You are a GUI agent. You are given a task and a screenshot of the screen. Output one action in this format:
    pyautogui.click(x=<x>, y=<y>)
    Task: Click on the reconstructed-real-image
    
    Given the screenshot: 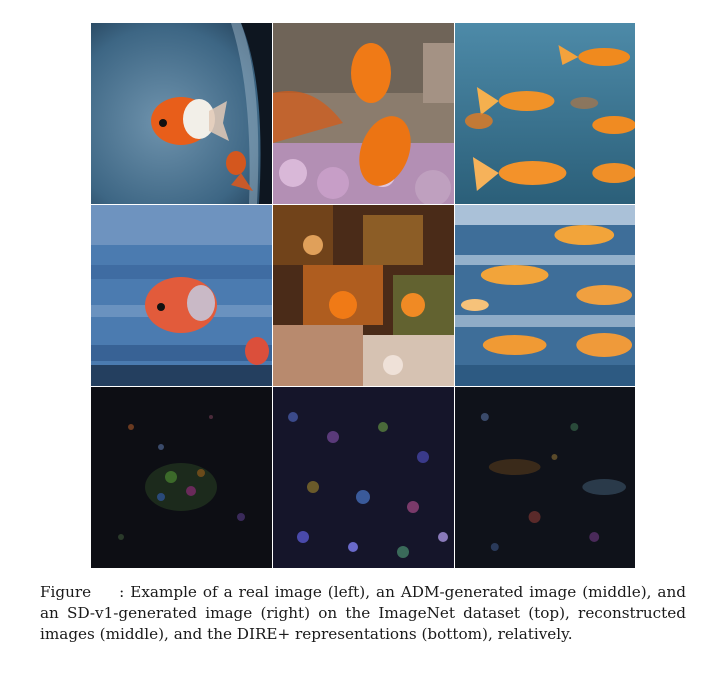 What is the action you would take?
    pyautogui.click(x=181, y=295)
    